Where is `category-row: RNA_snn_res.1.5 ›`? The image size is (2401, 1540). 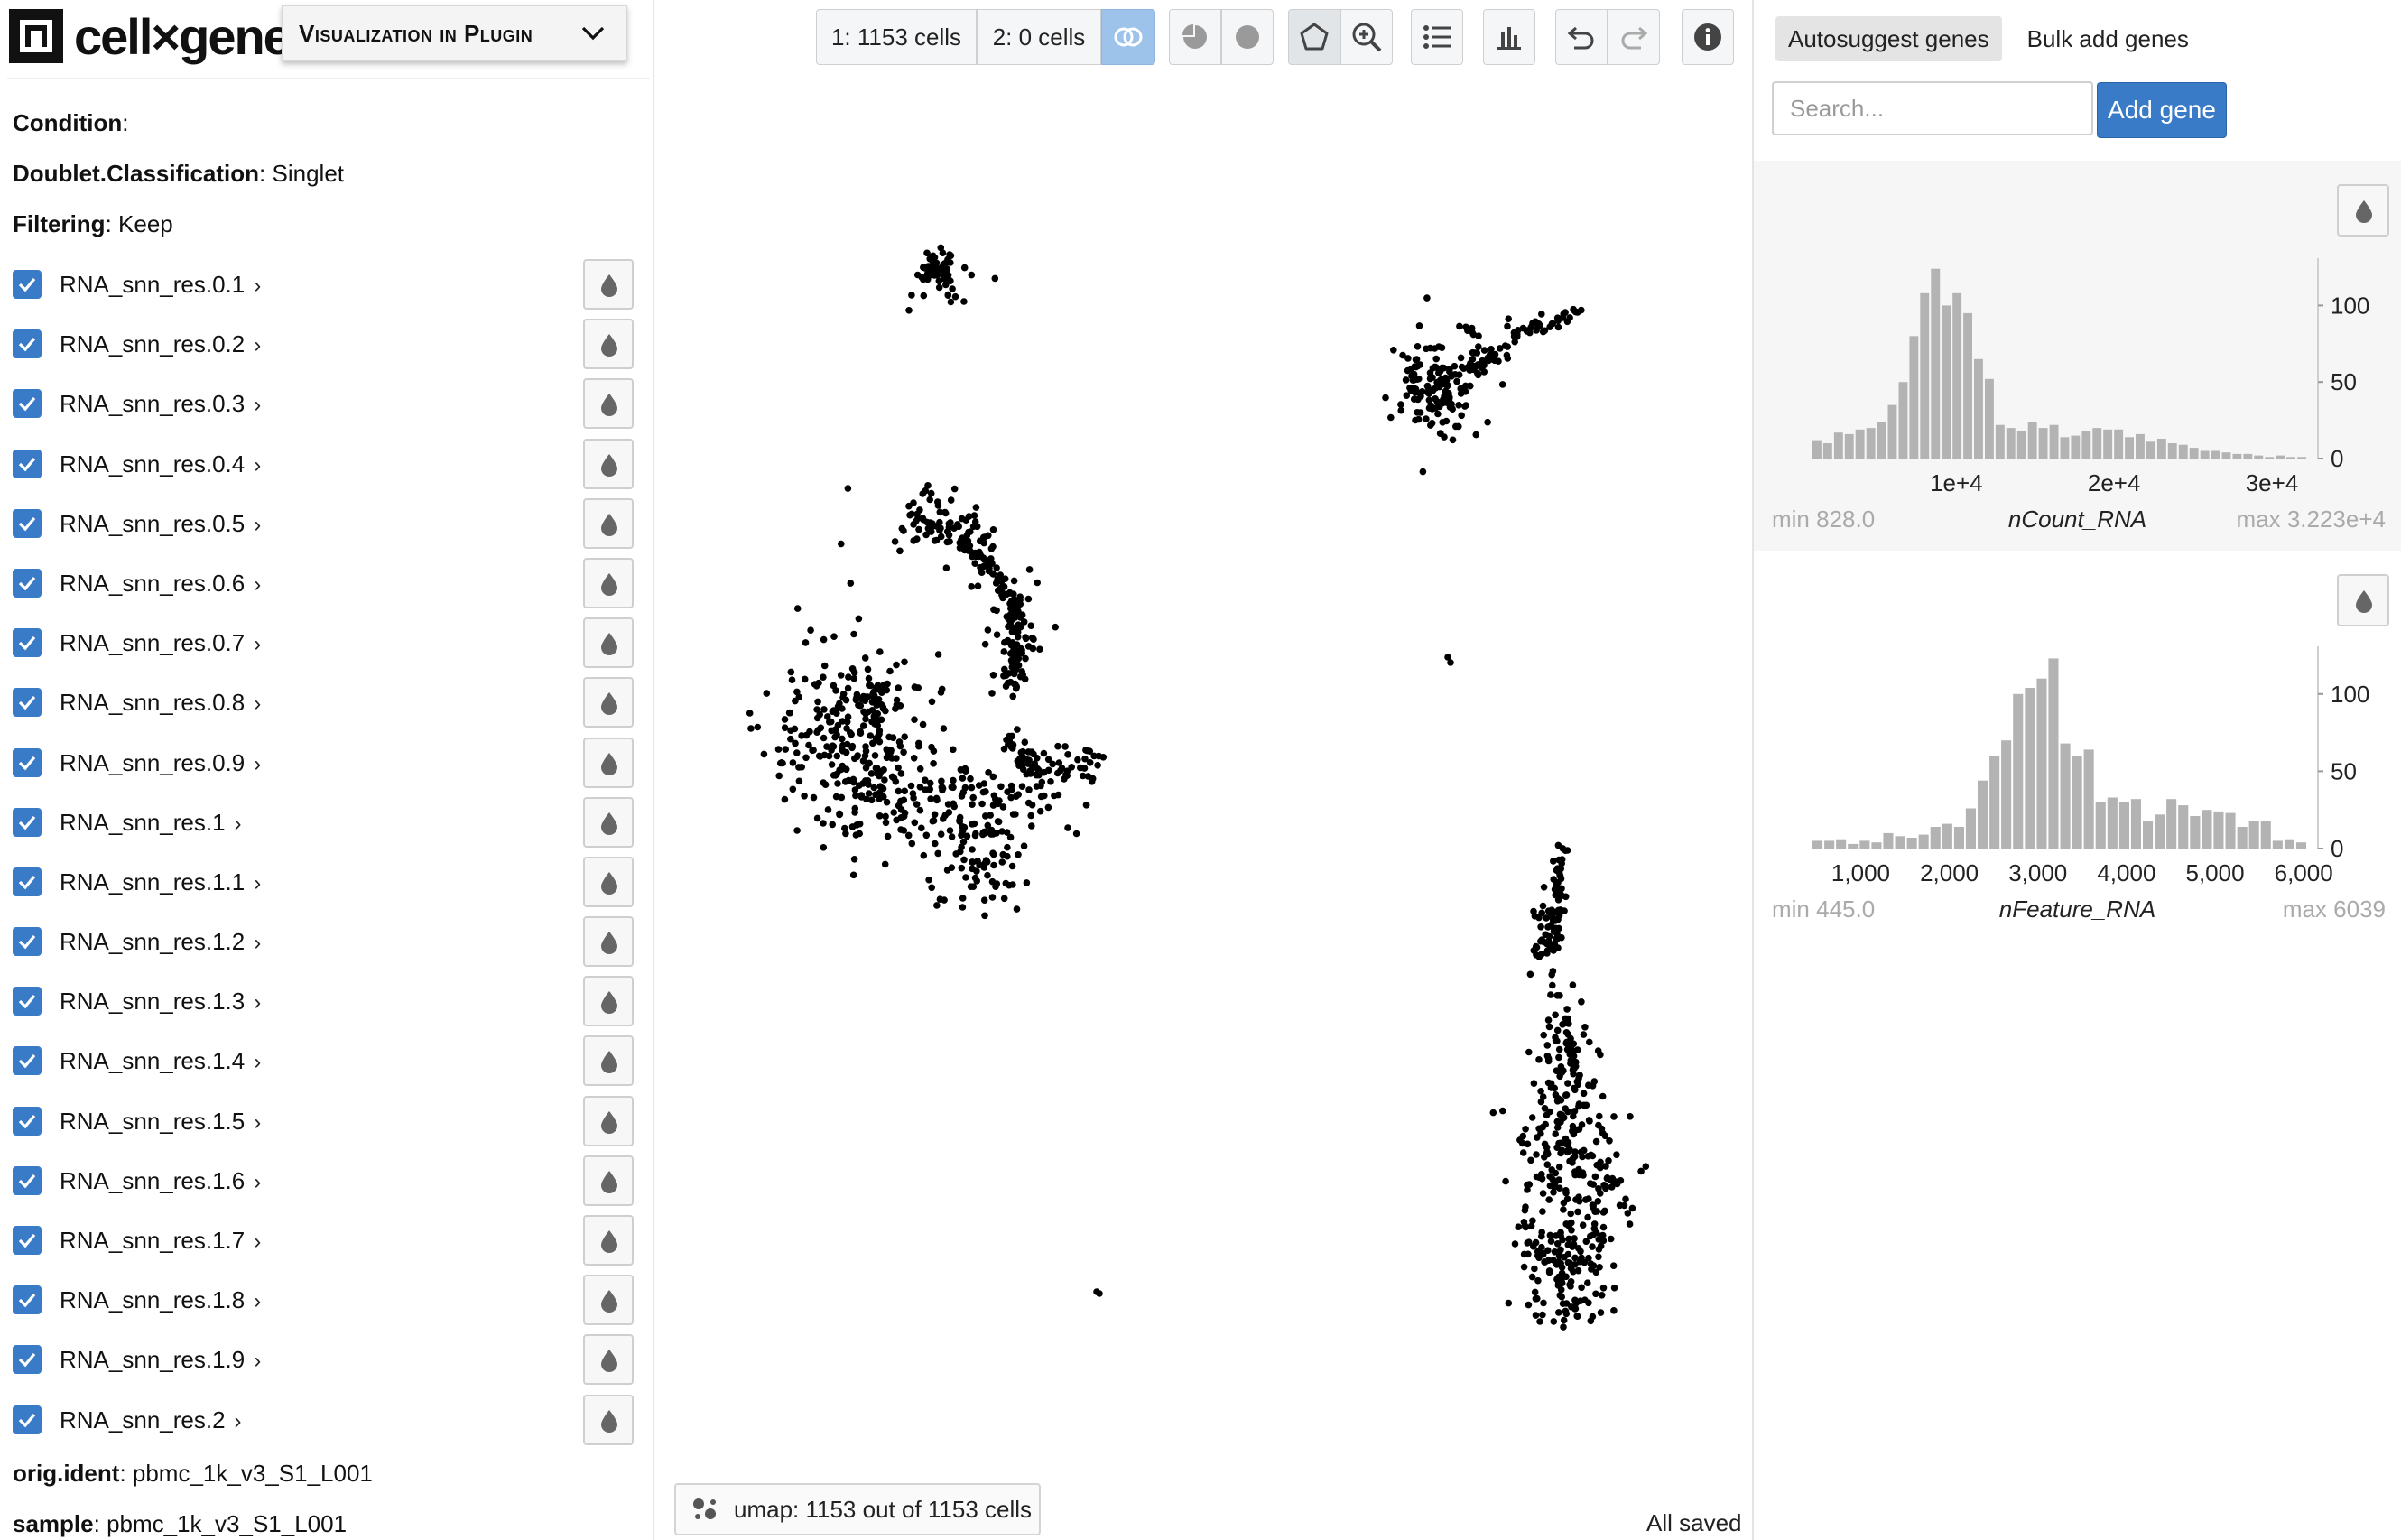
category-row: RNA_snn_res.1.5 › is located at coordinates (327, 1121).